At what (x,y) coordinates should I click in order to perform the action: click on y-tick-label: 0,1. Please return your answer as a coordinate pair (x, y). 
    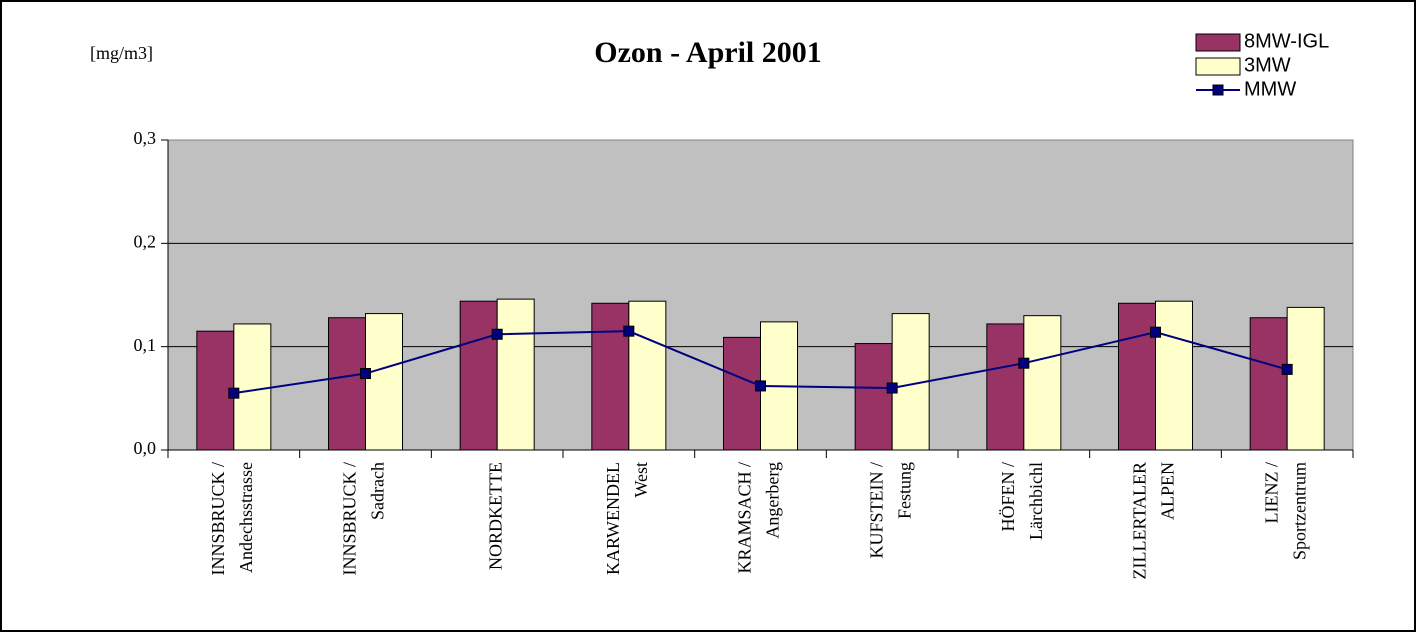
    Looking at the image, I should click on (145, 345).